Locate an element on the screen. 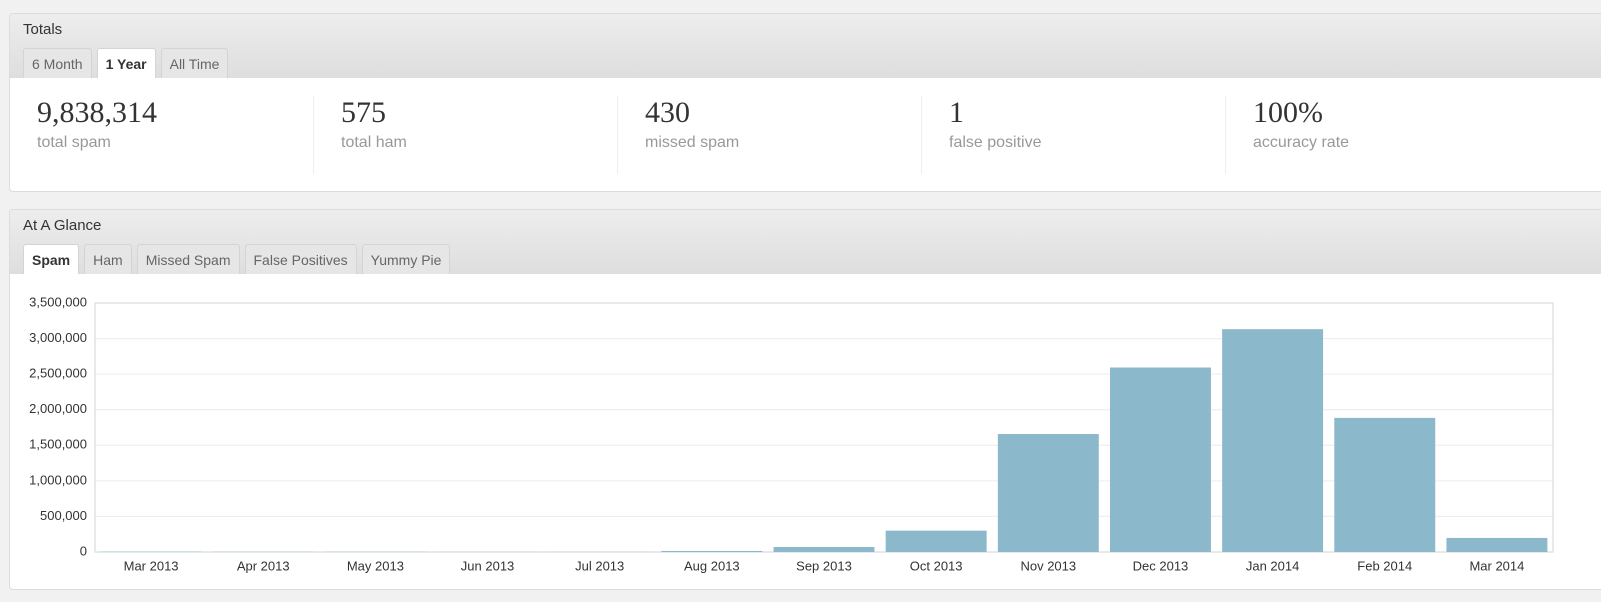  stat-value: 430 is located at coordinates (667, 112).